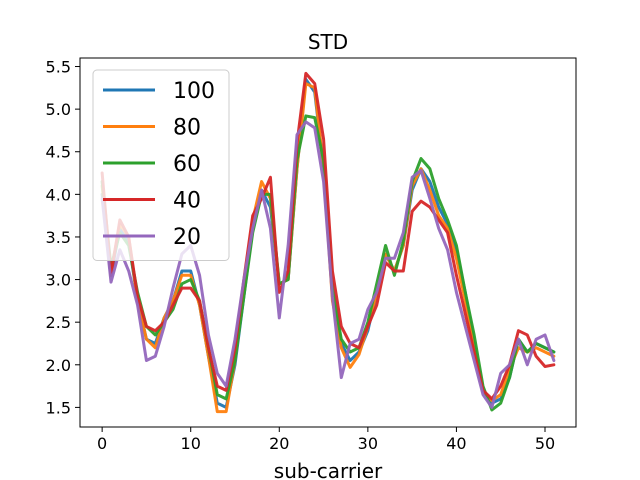 The height and width of the screenshot is (480, 640). What do you see at coordinates (58, 237) in the screenshot?
I see `y-tick-label: 3.5` at bounding box center [58, 237].